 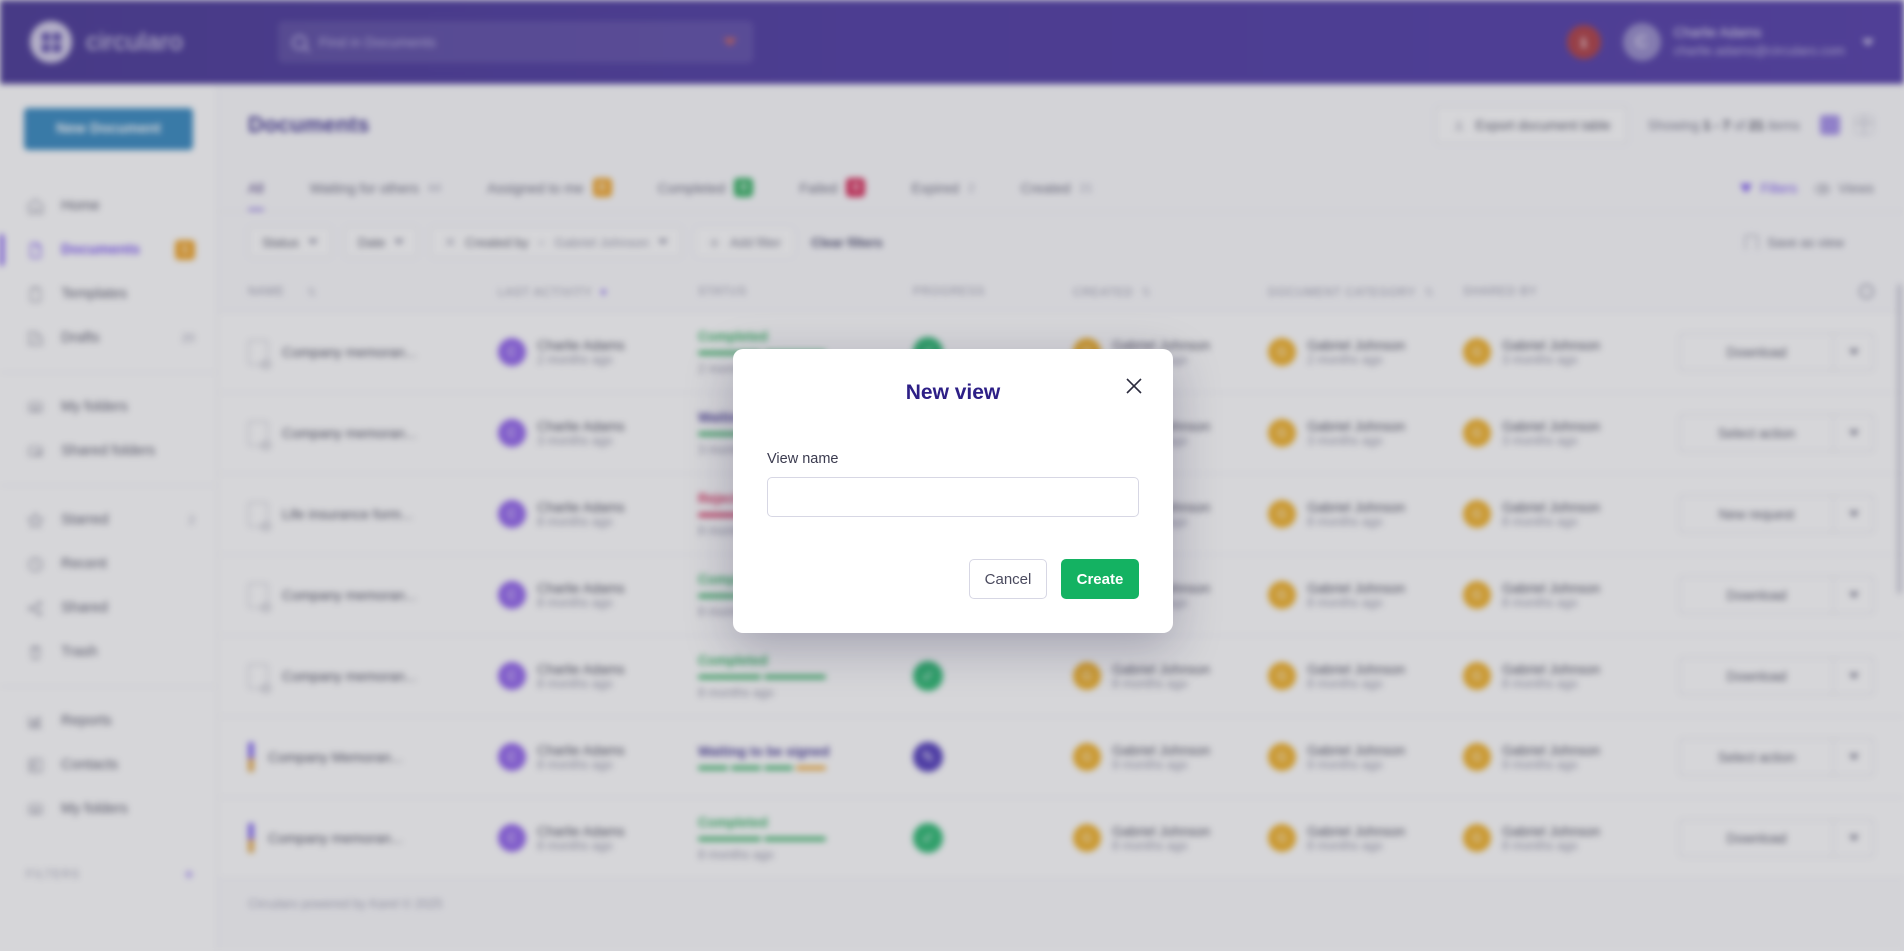 What do you see at coordinates (598, 292) in the screenshot?
I see `column-header-last-activity: LAST ACTIVITY ▾` at bounding box center [598, 292].